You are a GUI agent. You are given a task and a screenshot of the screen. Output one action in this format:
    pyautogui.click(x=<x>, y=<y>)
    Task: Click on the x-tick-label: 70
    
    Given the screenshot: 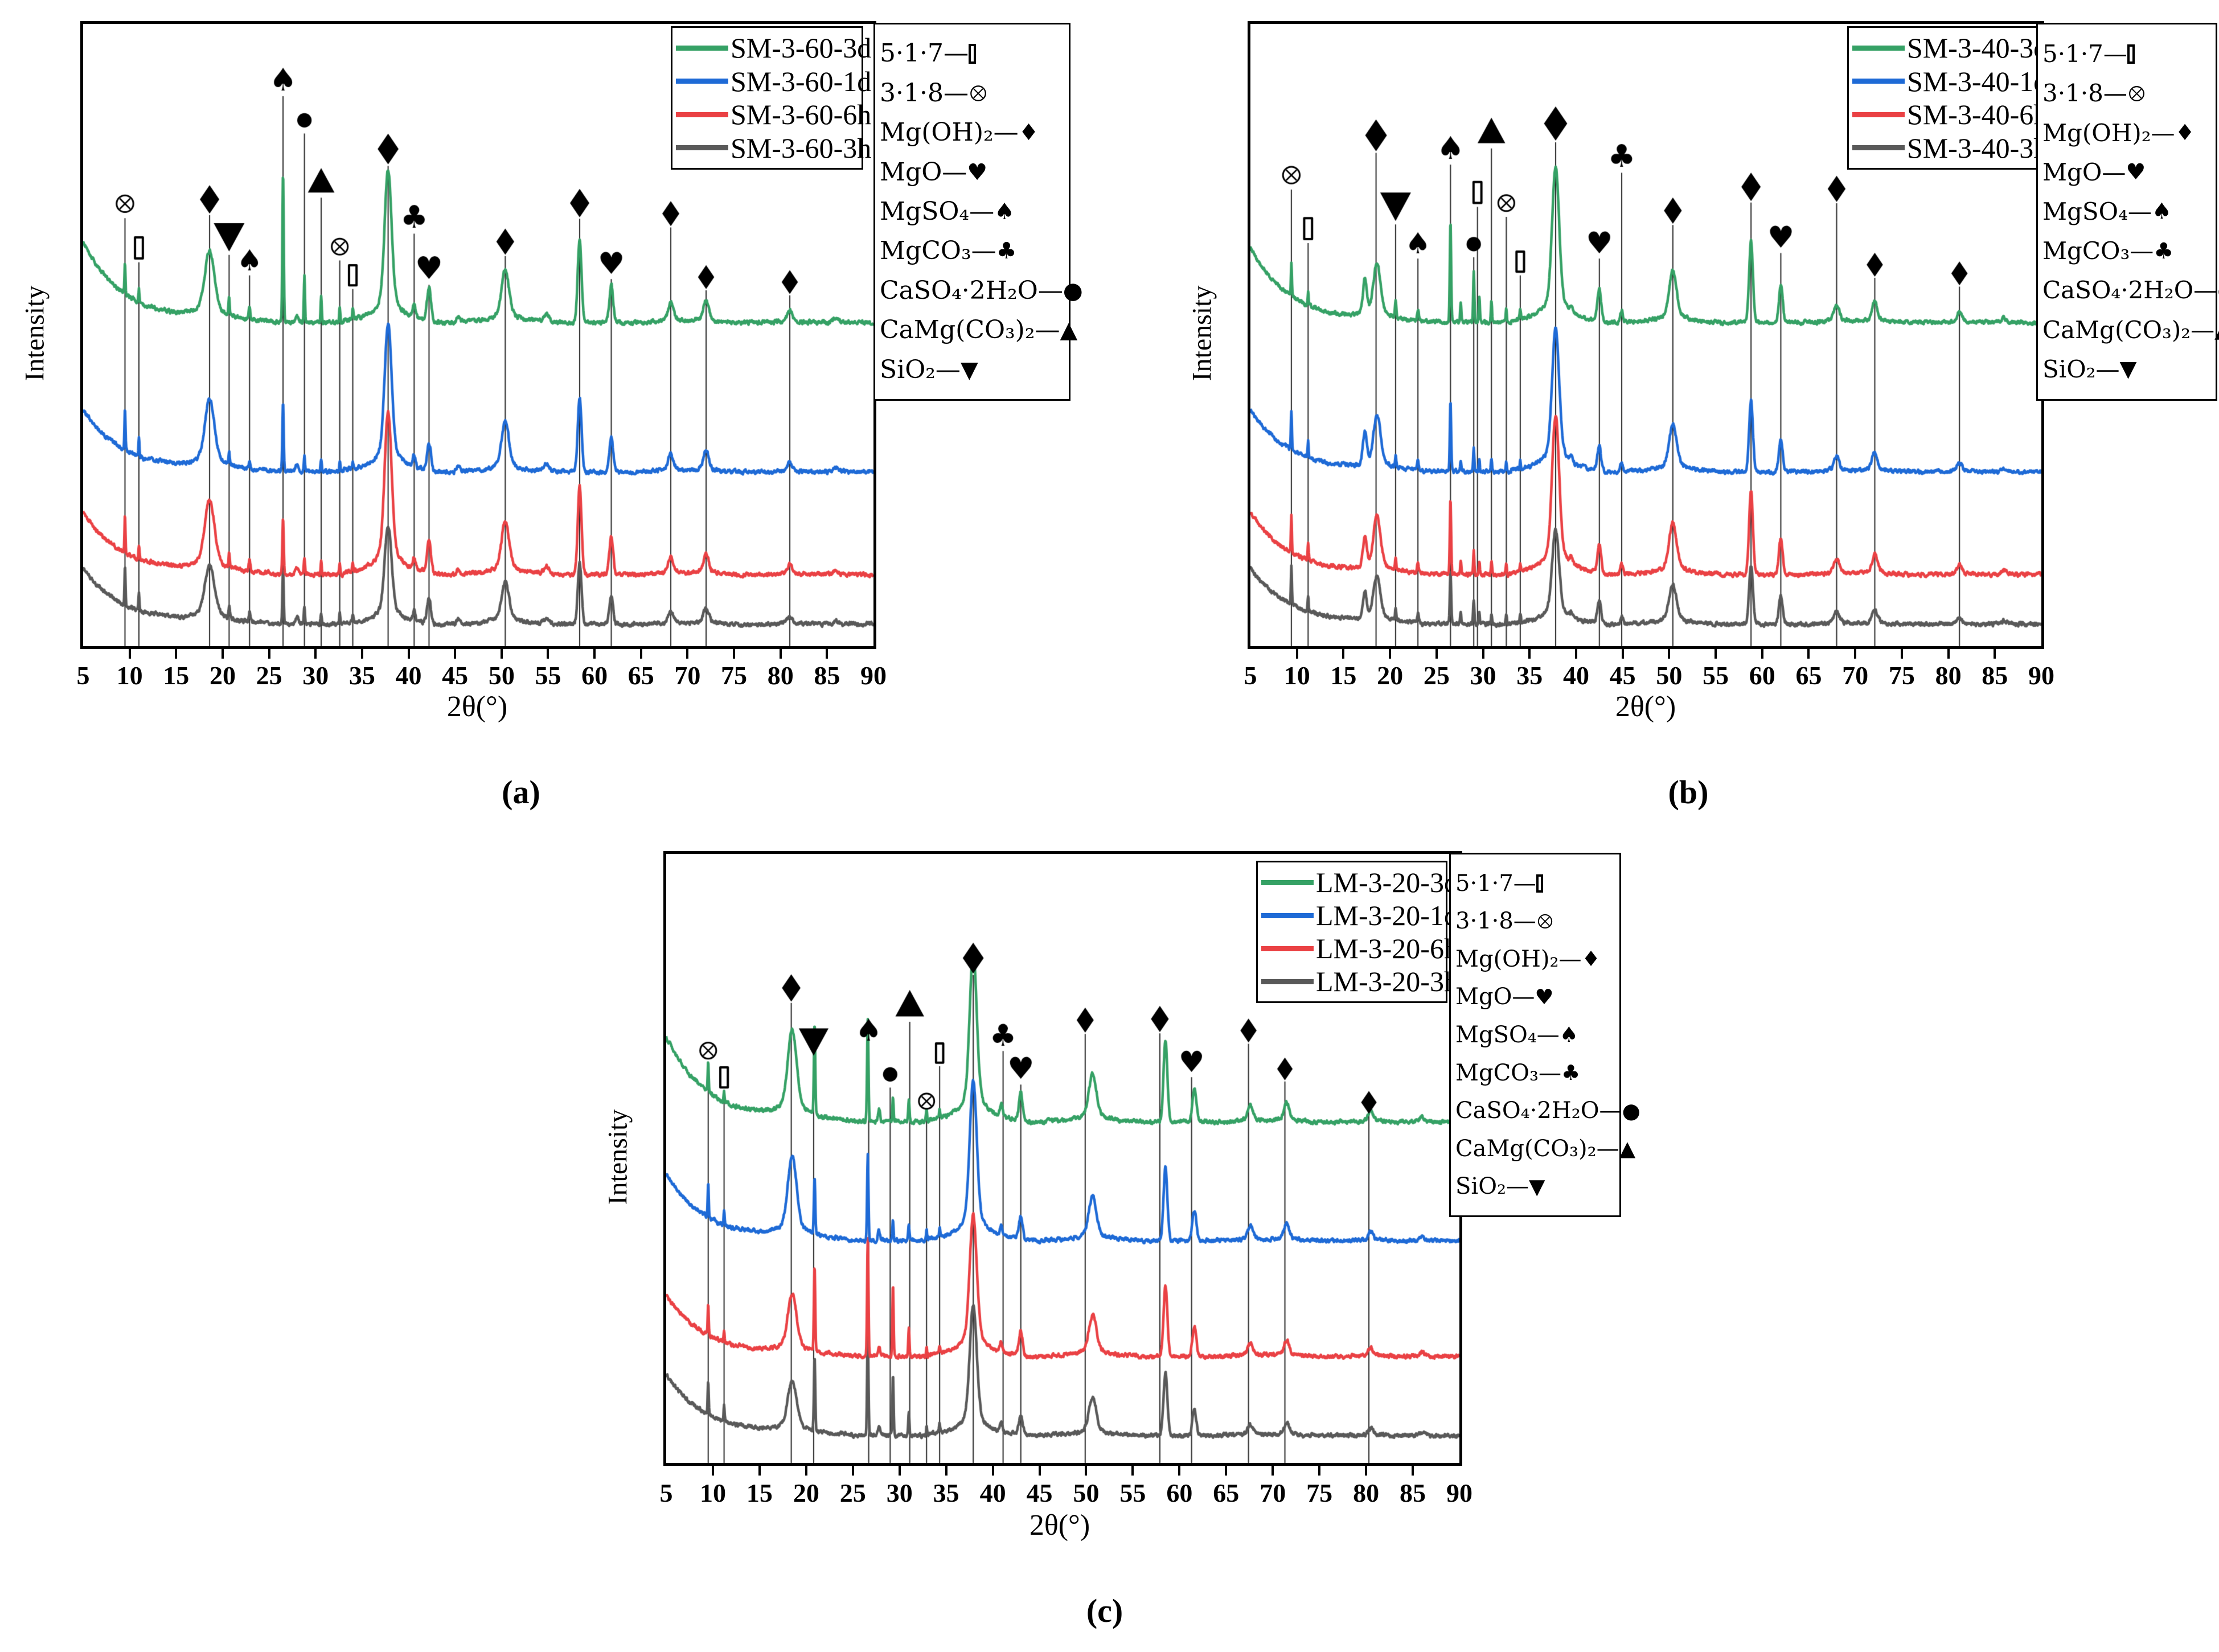 What is the action you would take?
    pyautogui.click(x=1856, y=675)
    